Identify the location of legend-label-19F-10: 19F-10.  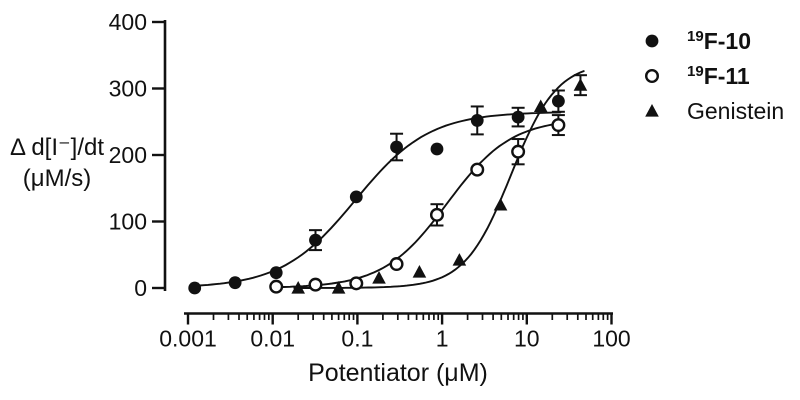
(719, 41).